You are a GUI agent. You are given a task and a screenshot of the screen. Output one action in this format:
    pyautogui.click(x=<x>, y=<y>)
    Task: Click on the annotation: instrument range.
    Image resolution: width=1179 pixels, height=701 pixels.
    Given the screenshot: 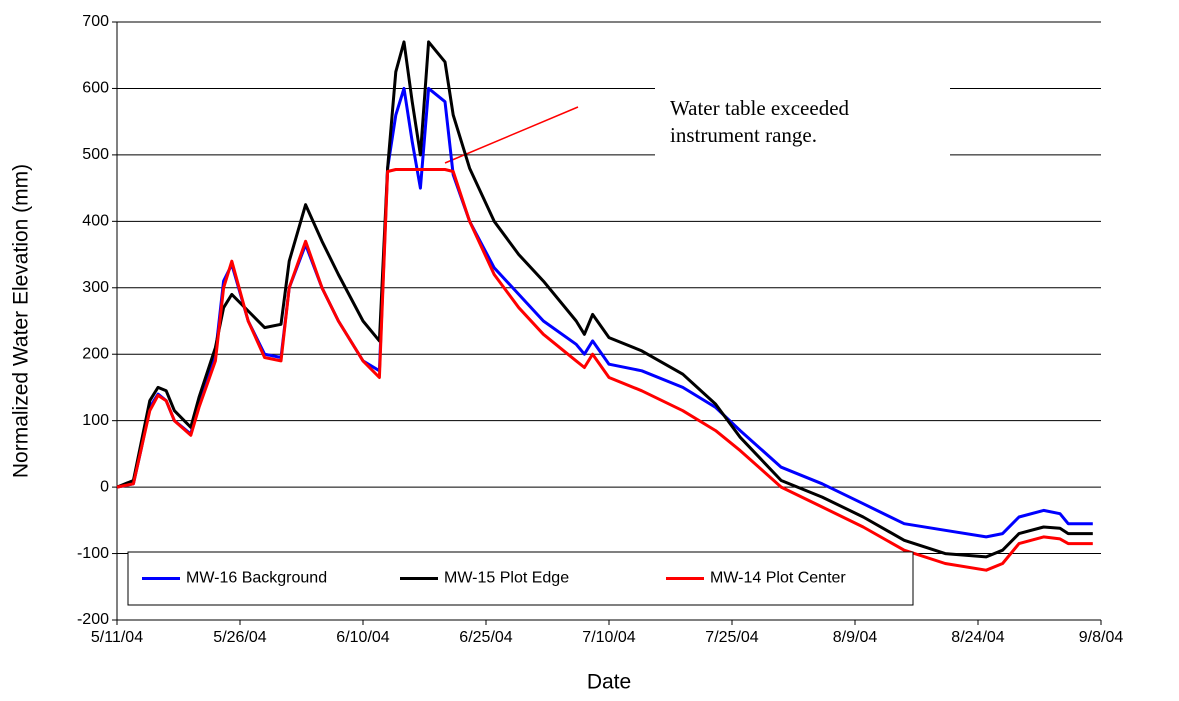 What is the action you would take?
    pyautogui.click(x=743, y=135)
    